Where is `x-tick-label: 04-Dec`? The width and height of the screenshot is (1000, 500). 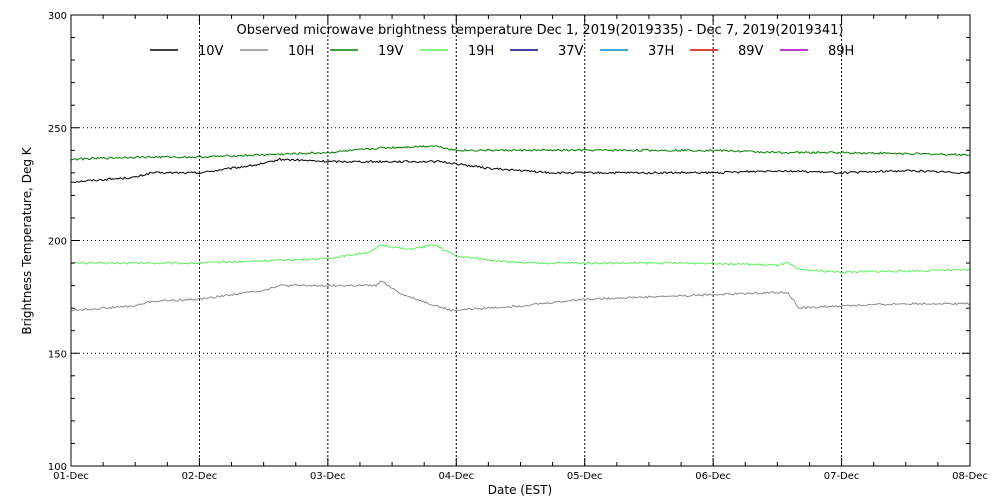 x-tick-label: 04-Dec is located at coordinates (456, 476).